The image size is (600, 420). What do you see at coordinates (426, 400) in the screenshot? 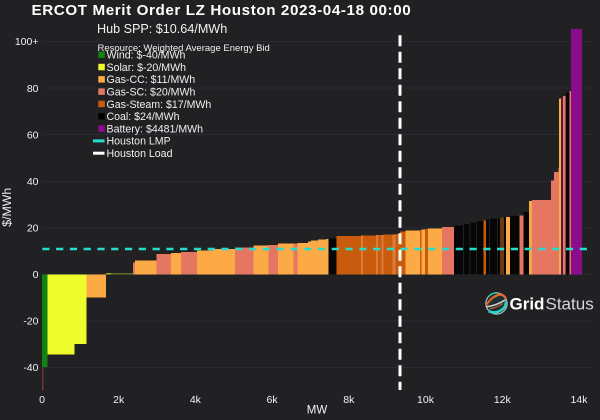
I see `svg-text: 10k` at bounding box center [426, 400].